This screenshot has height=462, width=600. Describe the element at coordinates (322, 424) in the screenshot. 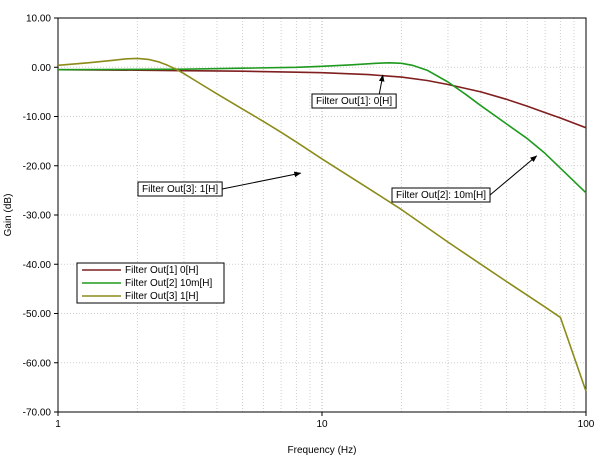

I see `x-tick-label: 10` at that location.